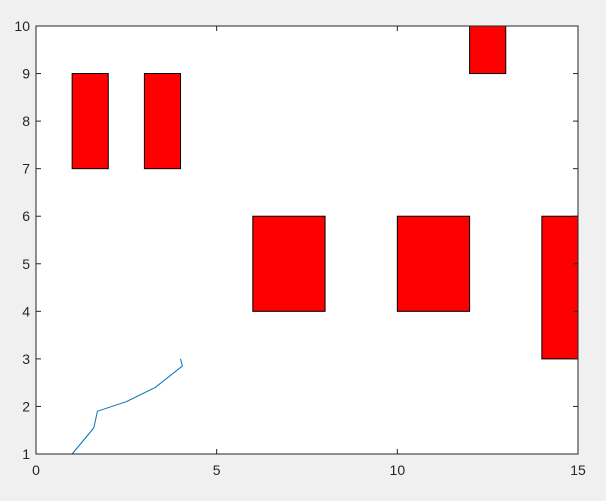 The width and height of the screenshot is (606, 501). I want to click on y-tick-label: 10, so click(22, 26).